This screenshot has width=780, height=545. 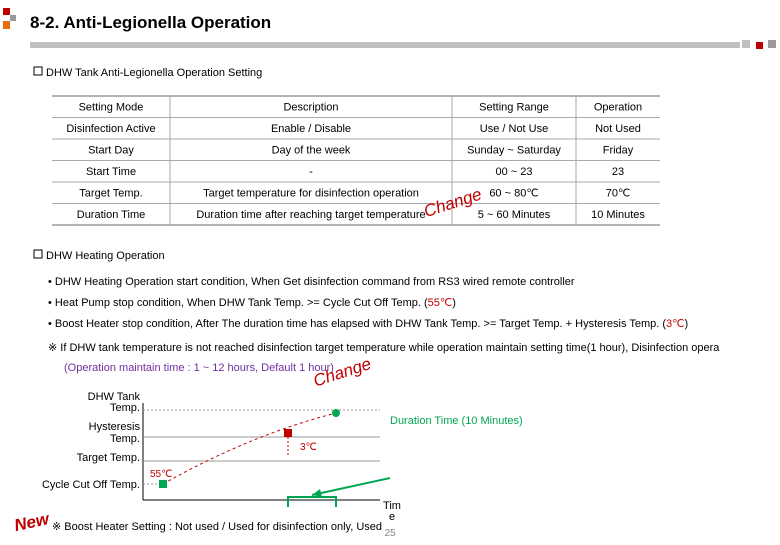 I want to click on label: Hysteresis, so click(x=115, y=427).